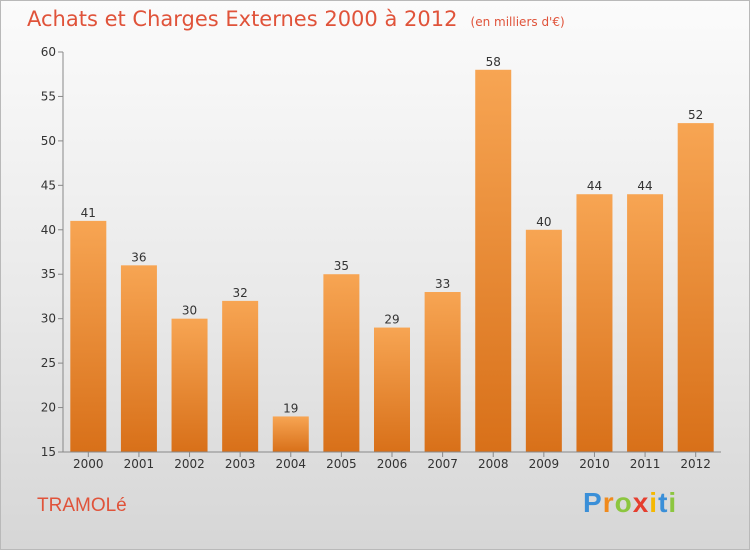 This screenshot has height=550, width=750. I want to click on y-tick-label: 50, so click(48, 141).